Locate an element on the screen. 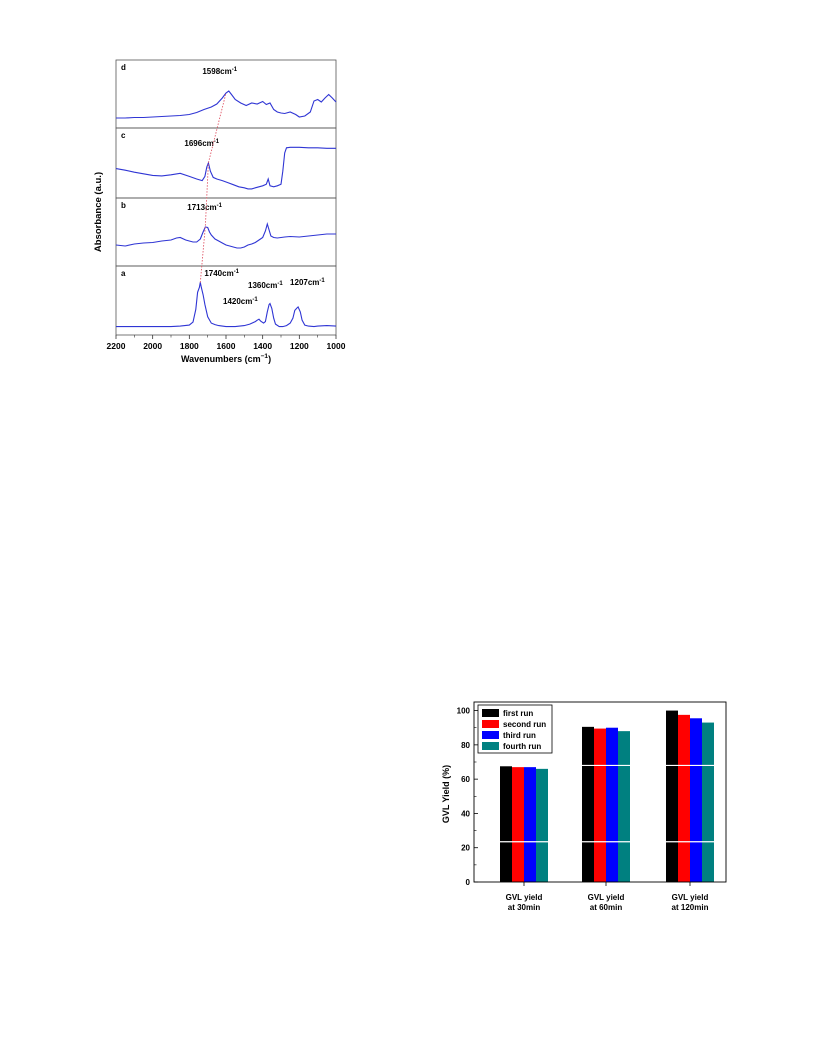 The height and width of the screenshot is (1056, 816). ftir-peak-annotation: 1740cm-1 is located at coordinates (221, 273).